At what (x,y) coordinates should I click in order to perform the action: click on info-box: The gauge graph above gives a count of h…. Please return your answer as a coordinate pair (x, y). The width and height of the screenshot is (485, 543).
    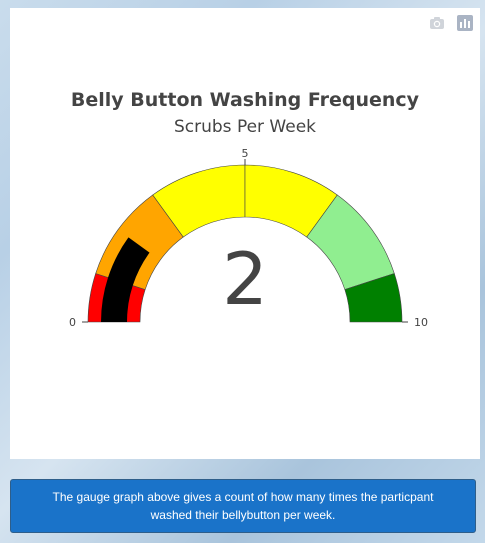
    Looking at the image, I should click on (243, 506).